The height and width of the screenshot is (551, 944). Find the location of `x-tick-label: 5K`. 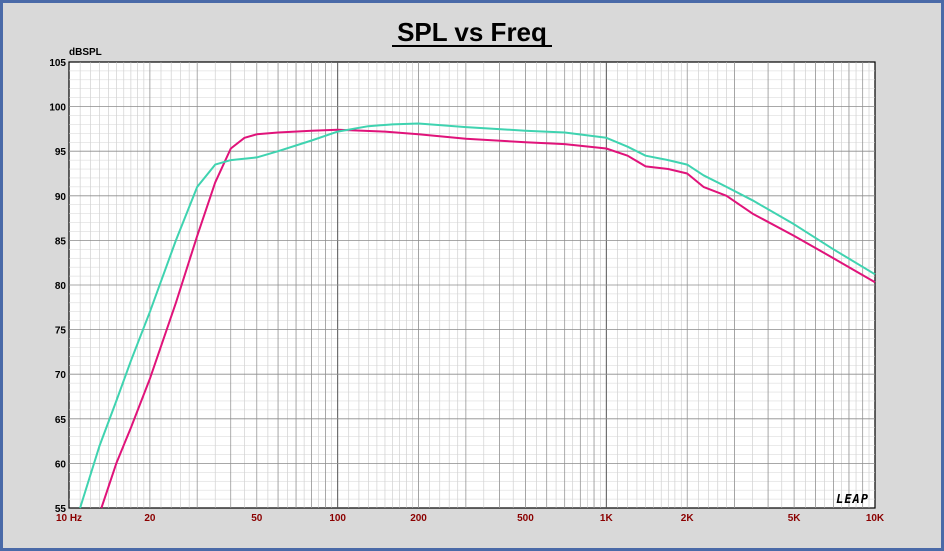

x-tick-label: 5K is located at coordinates (795, 518).